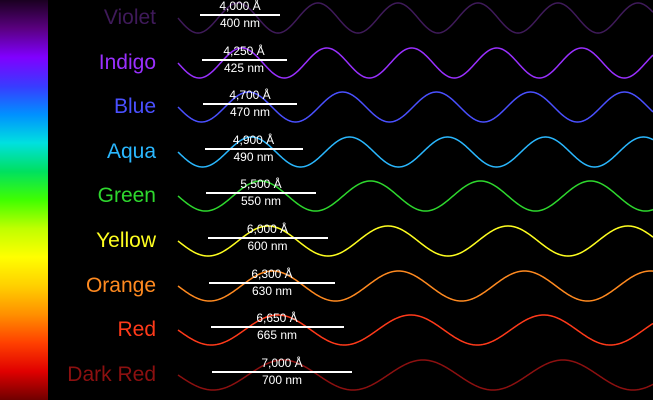 This screenshot has width=653, height=400. I want to click on wavelength-nanometers: 665 nm, so click(277, 335).